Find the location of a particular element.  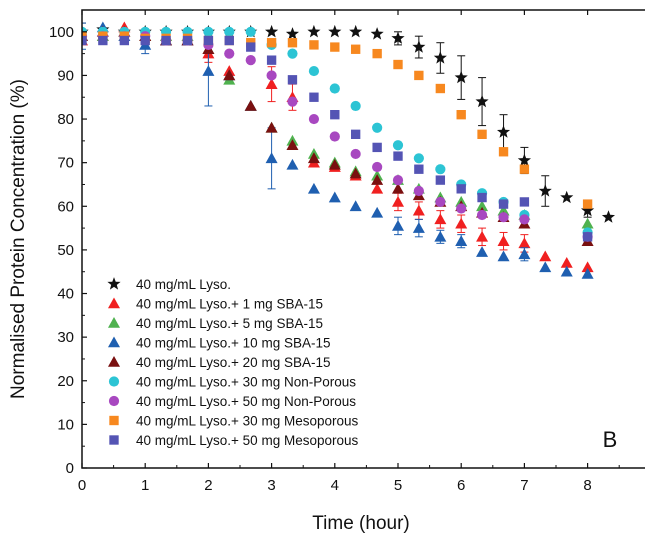

x-tick-label: 5 is located at coordinates (398, 485).